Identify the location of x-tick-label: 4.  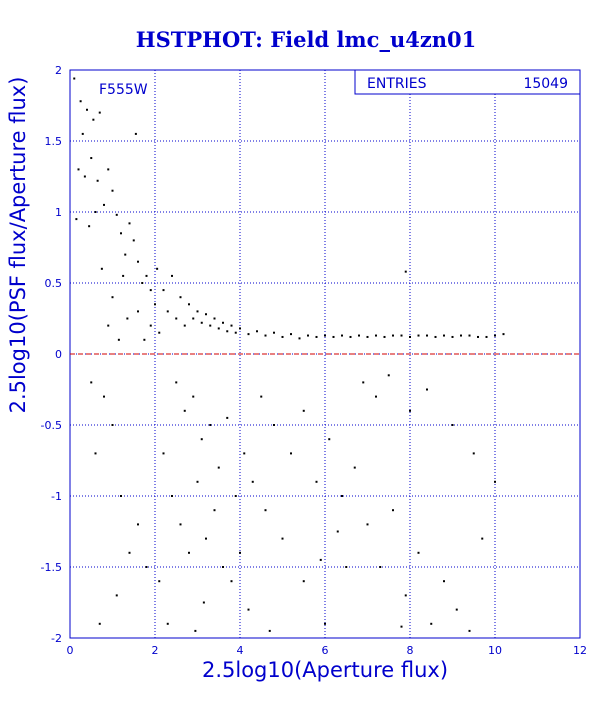
(240, 650).